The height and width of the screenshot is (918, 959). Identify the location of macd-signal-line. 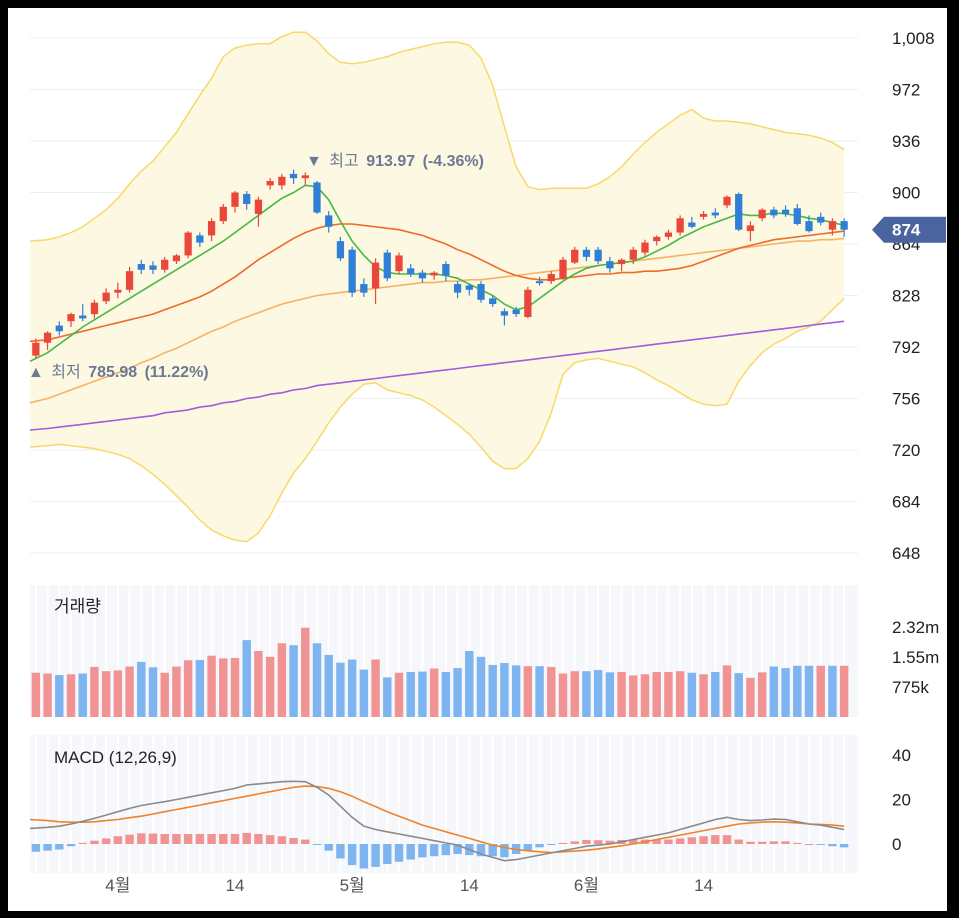
(437, 819).